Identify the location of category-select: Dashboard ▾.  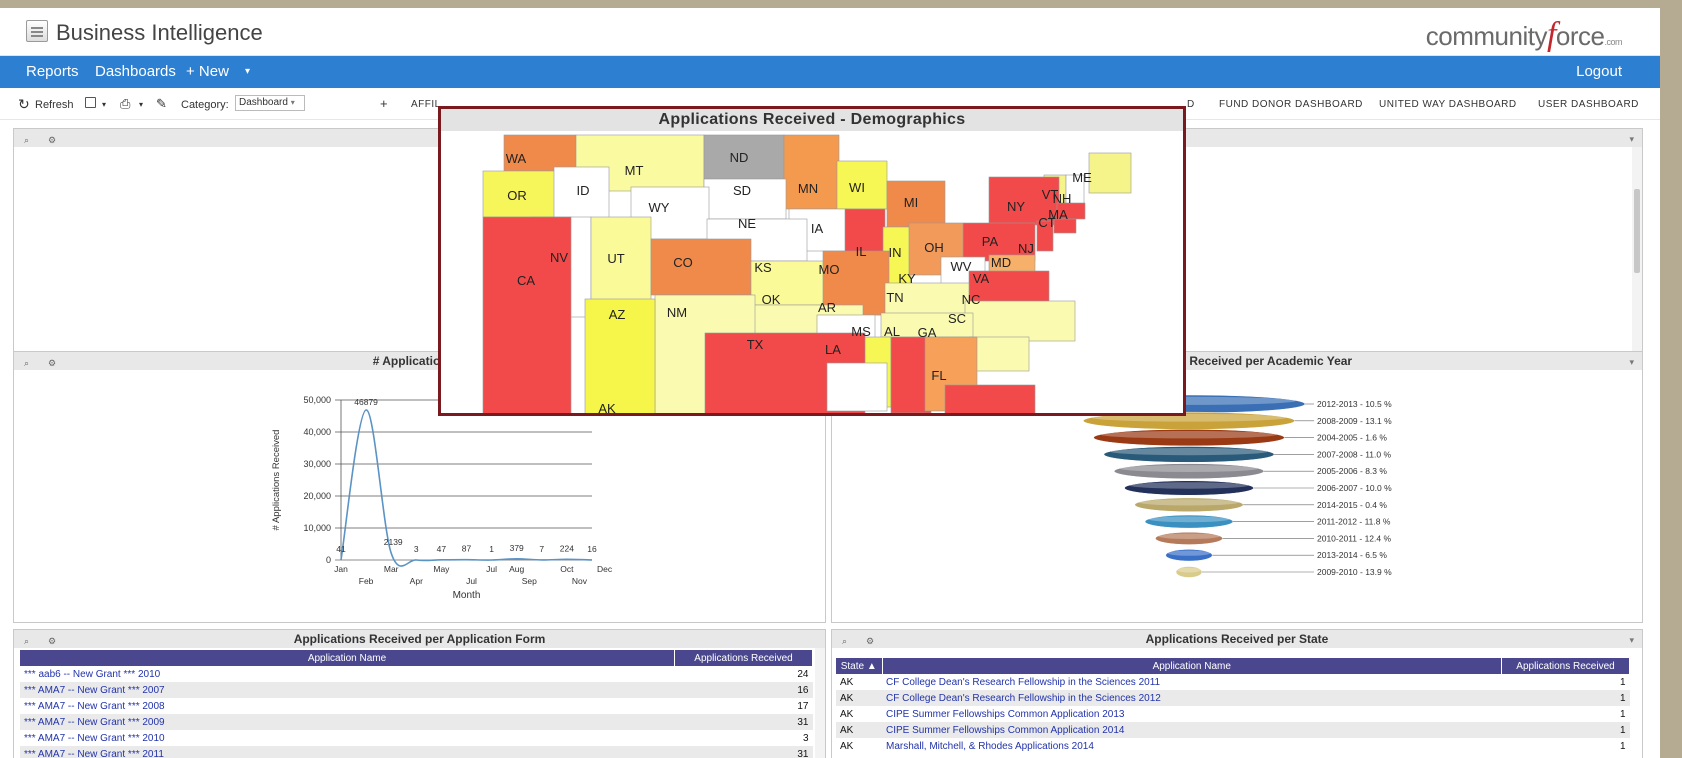
(270, 103).